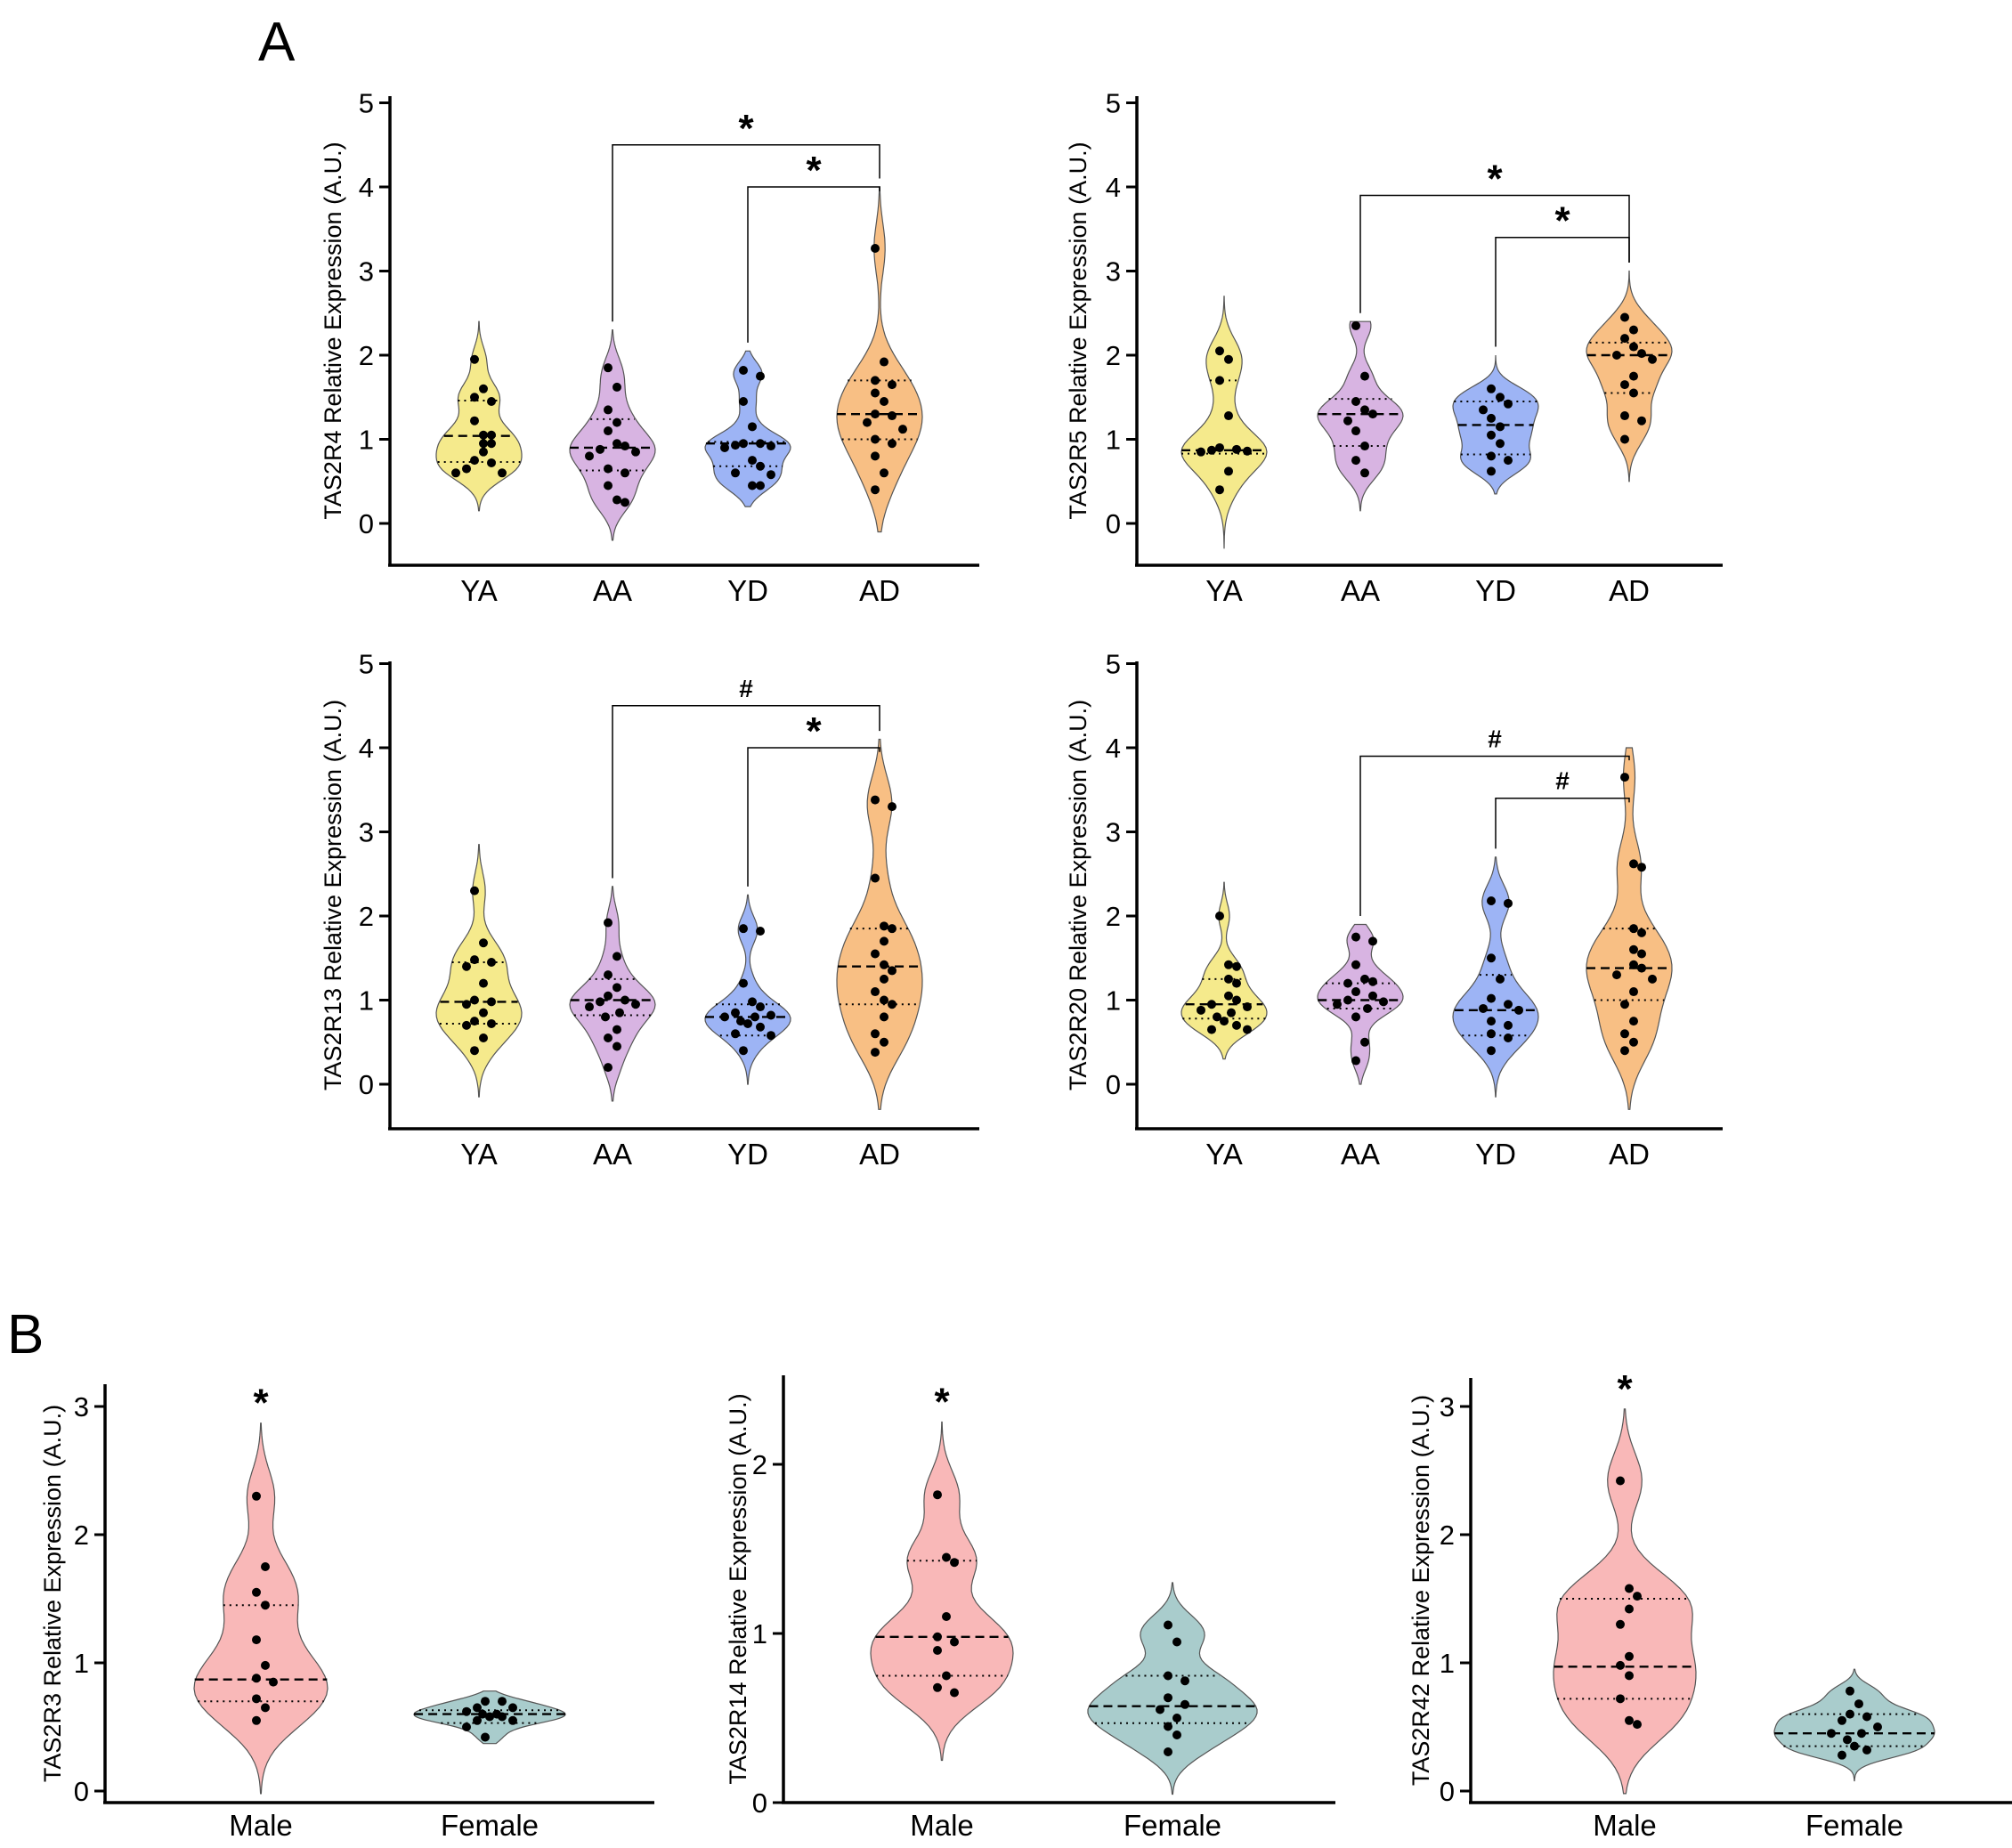 The image size is (2012, 1848). Describe the element at coordinates (366, 187) in the screenshot. I see `y-tick-label: 4` at that location.